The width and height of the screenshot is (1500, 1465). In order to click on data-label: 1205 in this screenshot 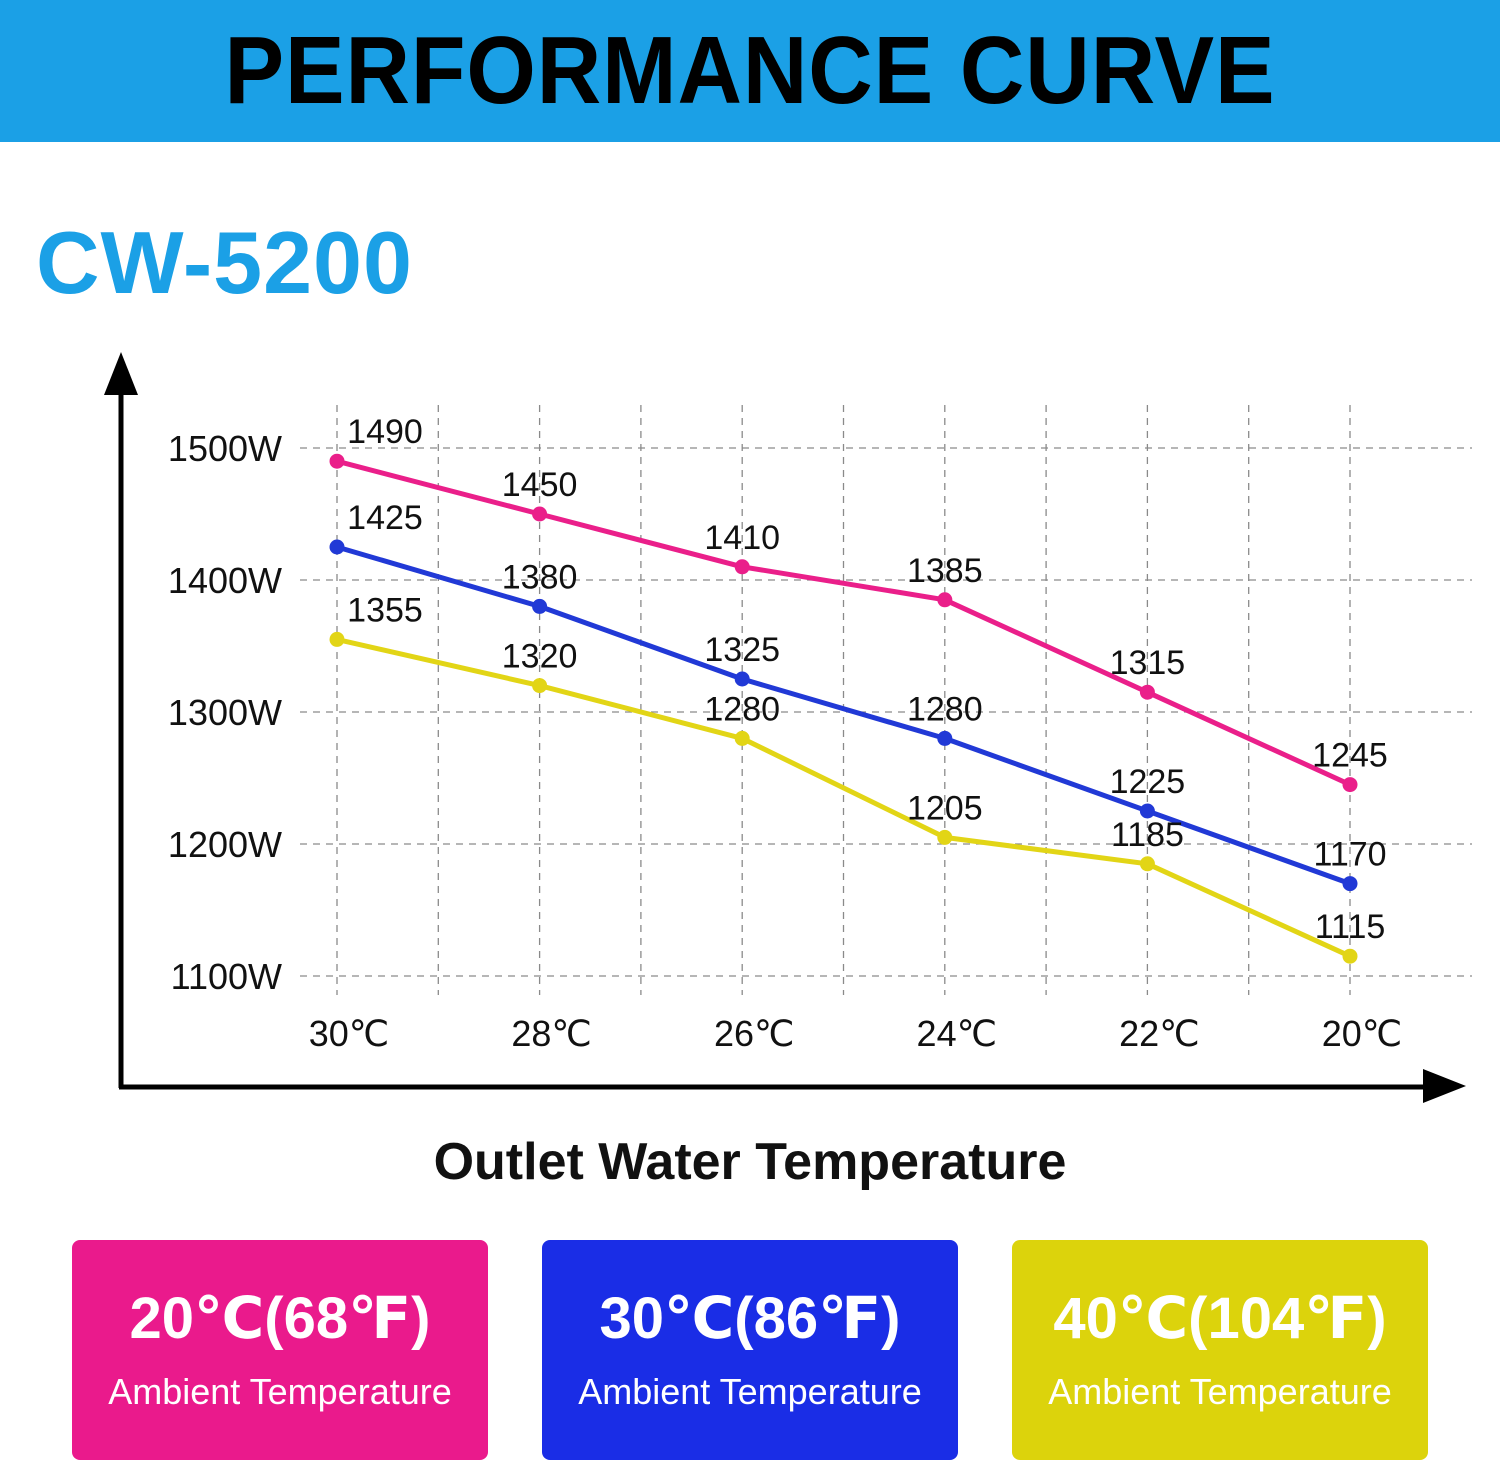, I will do `click(945, 808)`.